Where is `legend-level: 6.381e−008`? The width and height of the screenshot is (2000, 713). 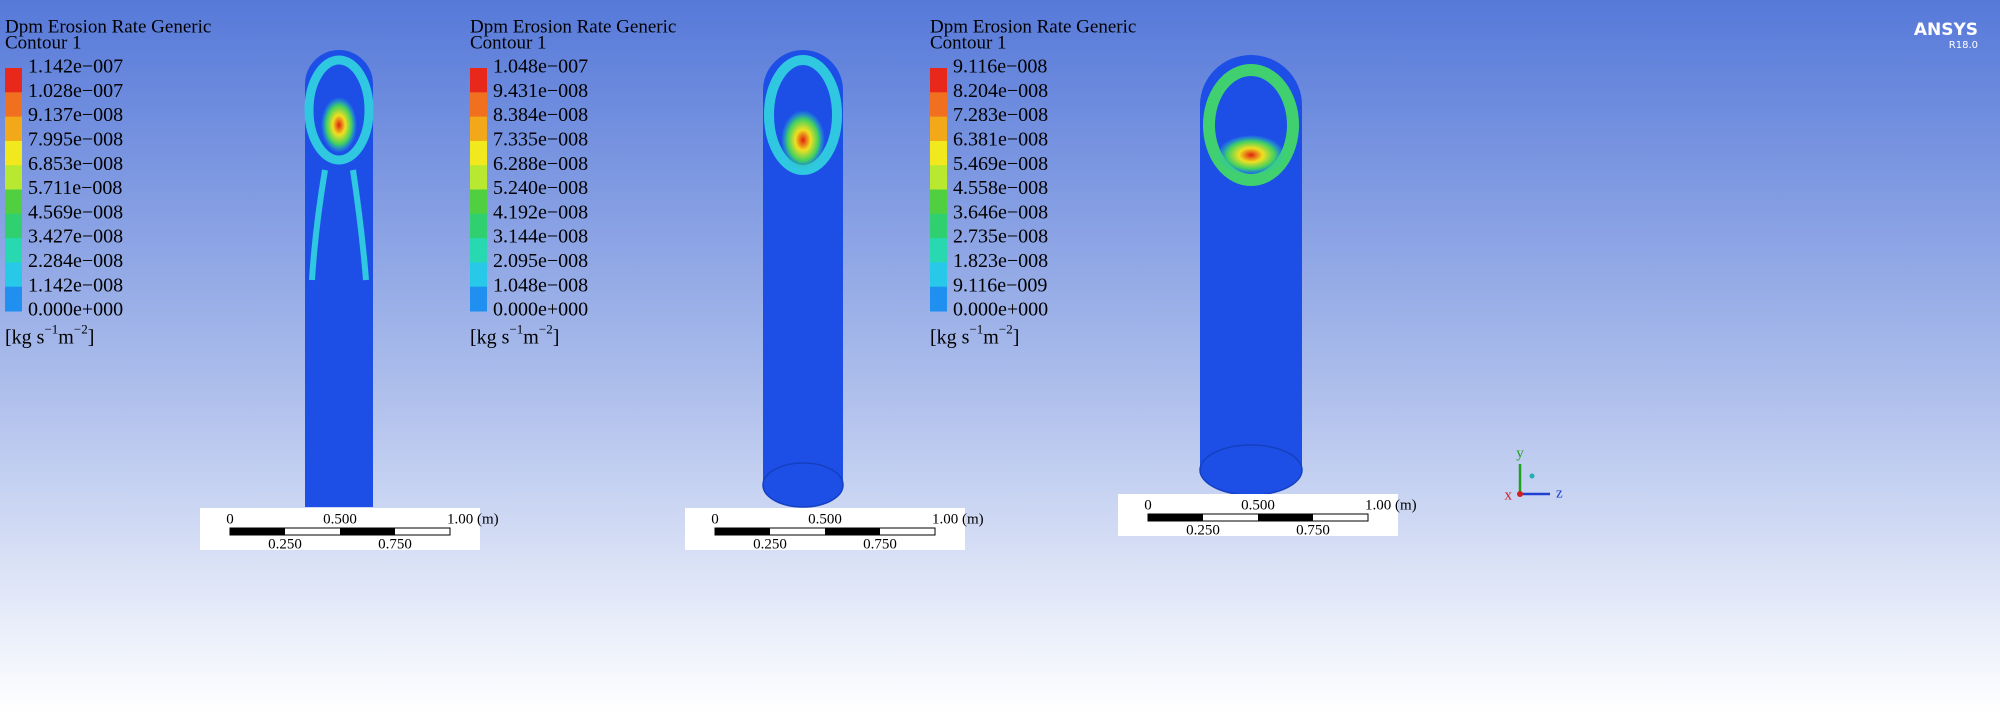
legend-level: 6.381e−008 is located at coordinates (1000, 139).